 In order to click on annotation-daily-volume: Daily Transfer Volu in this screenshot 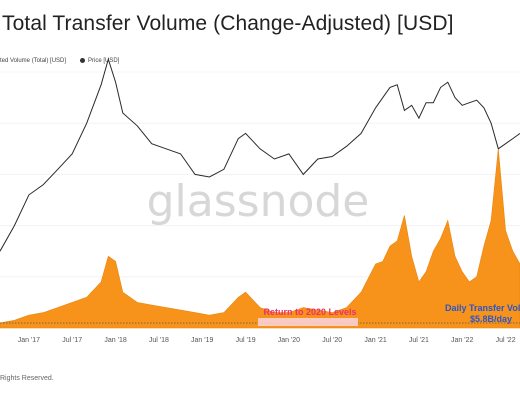, I will do `click(482, 308)`.